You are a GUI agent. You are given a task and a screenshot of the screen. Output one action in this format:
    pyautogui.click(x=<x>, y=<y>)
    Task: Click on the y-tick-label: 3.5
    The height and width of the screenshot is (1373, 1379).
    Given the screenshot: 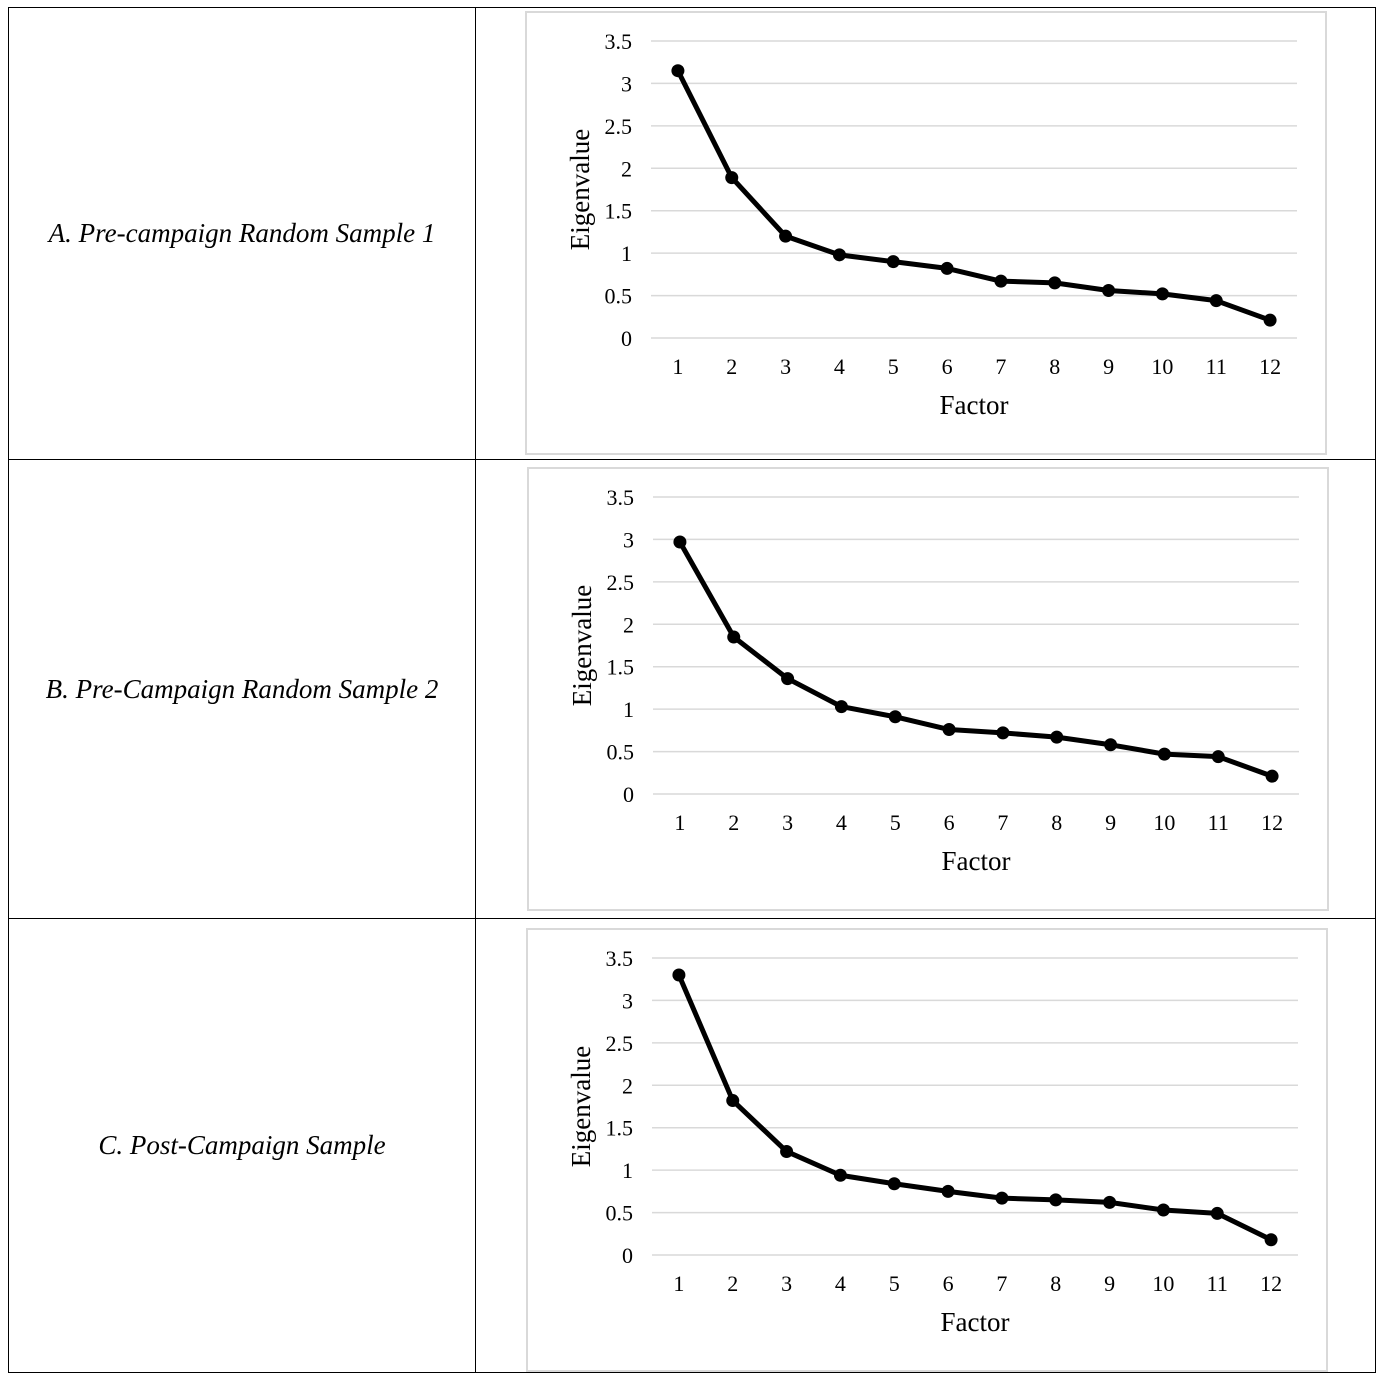 What is the action you would take?
    pyautogui.click(x=620, y=958)
    